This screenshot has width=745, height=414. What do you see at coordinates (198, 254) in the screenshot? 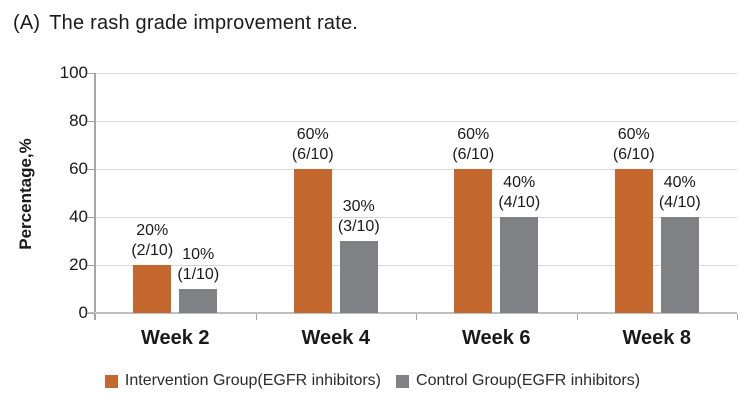
I see `bar-data-label-line: 10%` at bounding box center [198, 254].